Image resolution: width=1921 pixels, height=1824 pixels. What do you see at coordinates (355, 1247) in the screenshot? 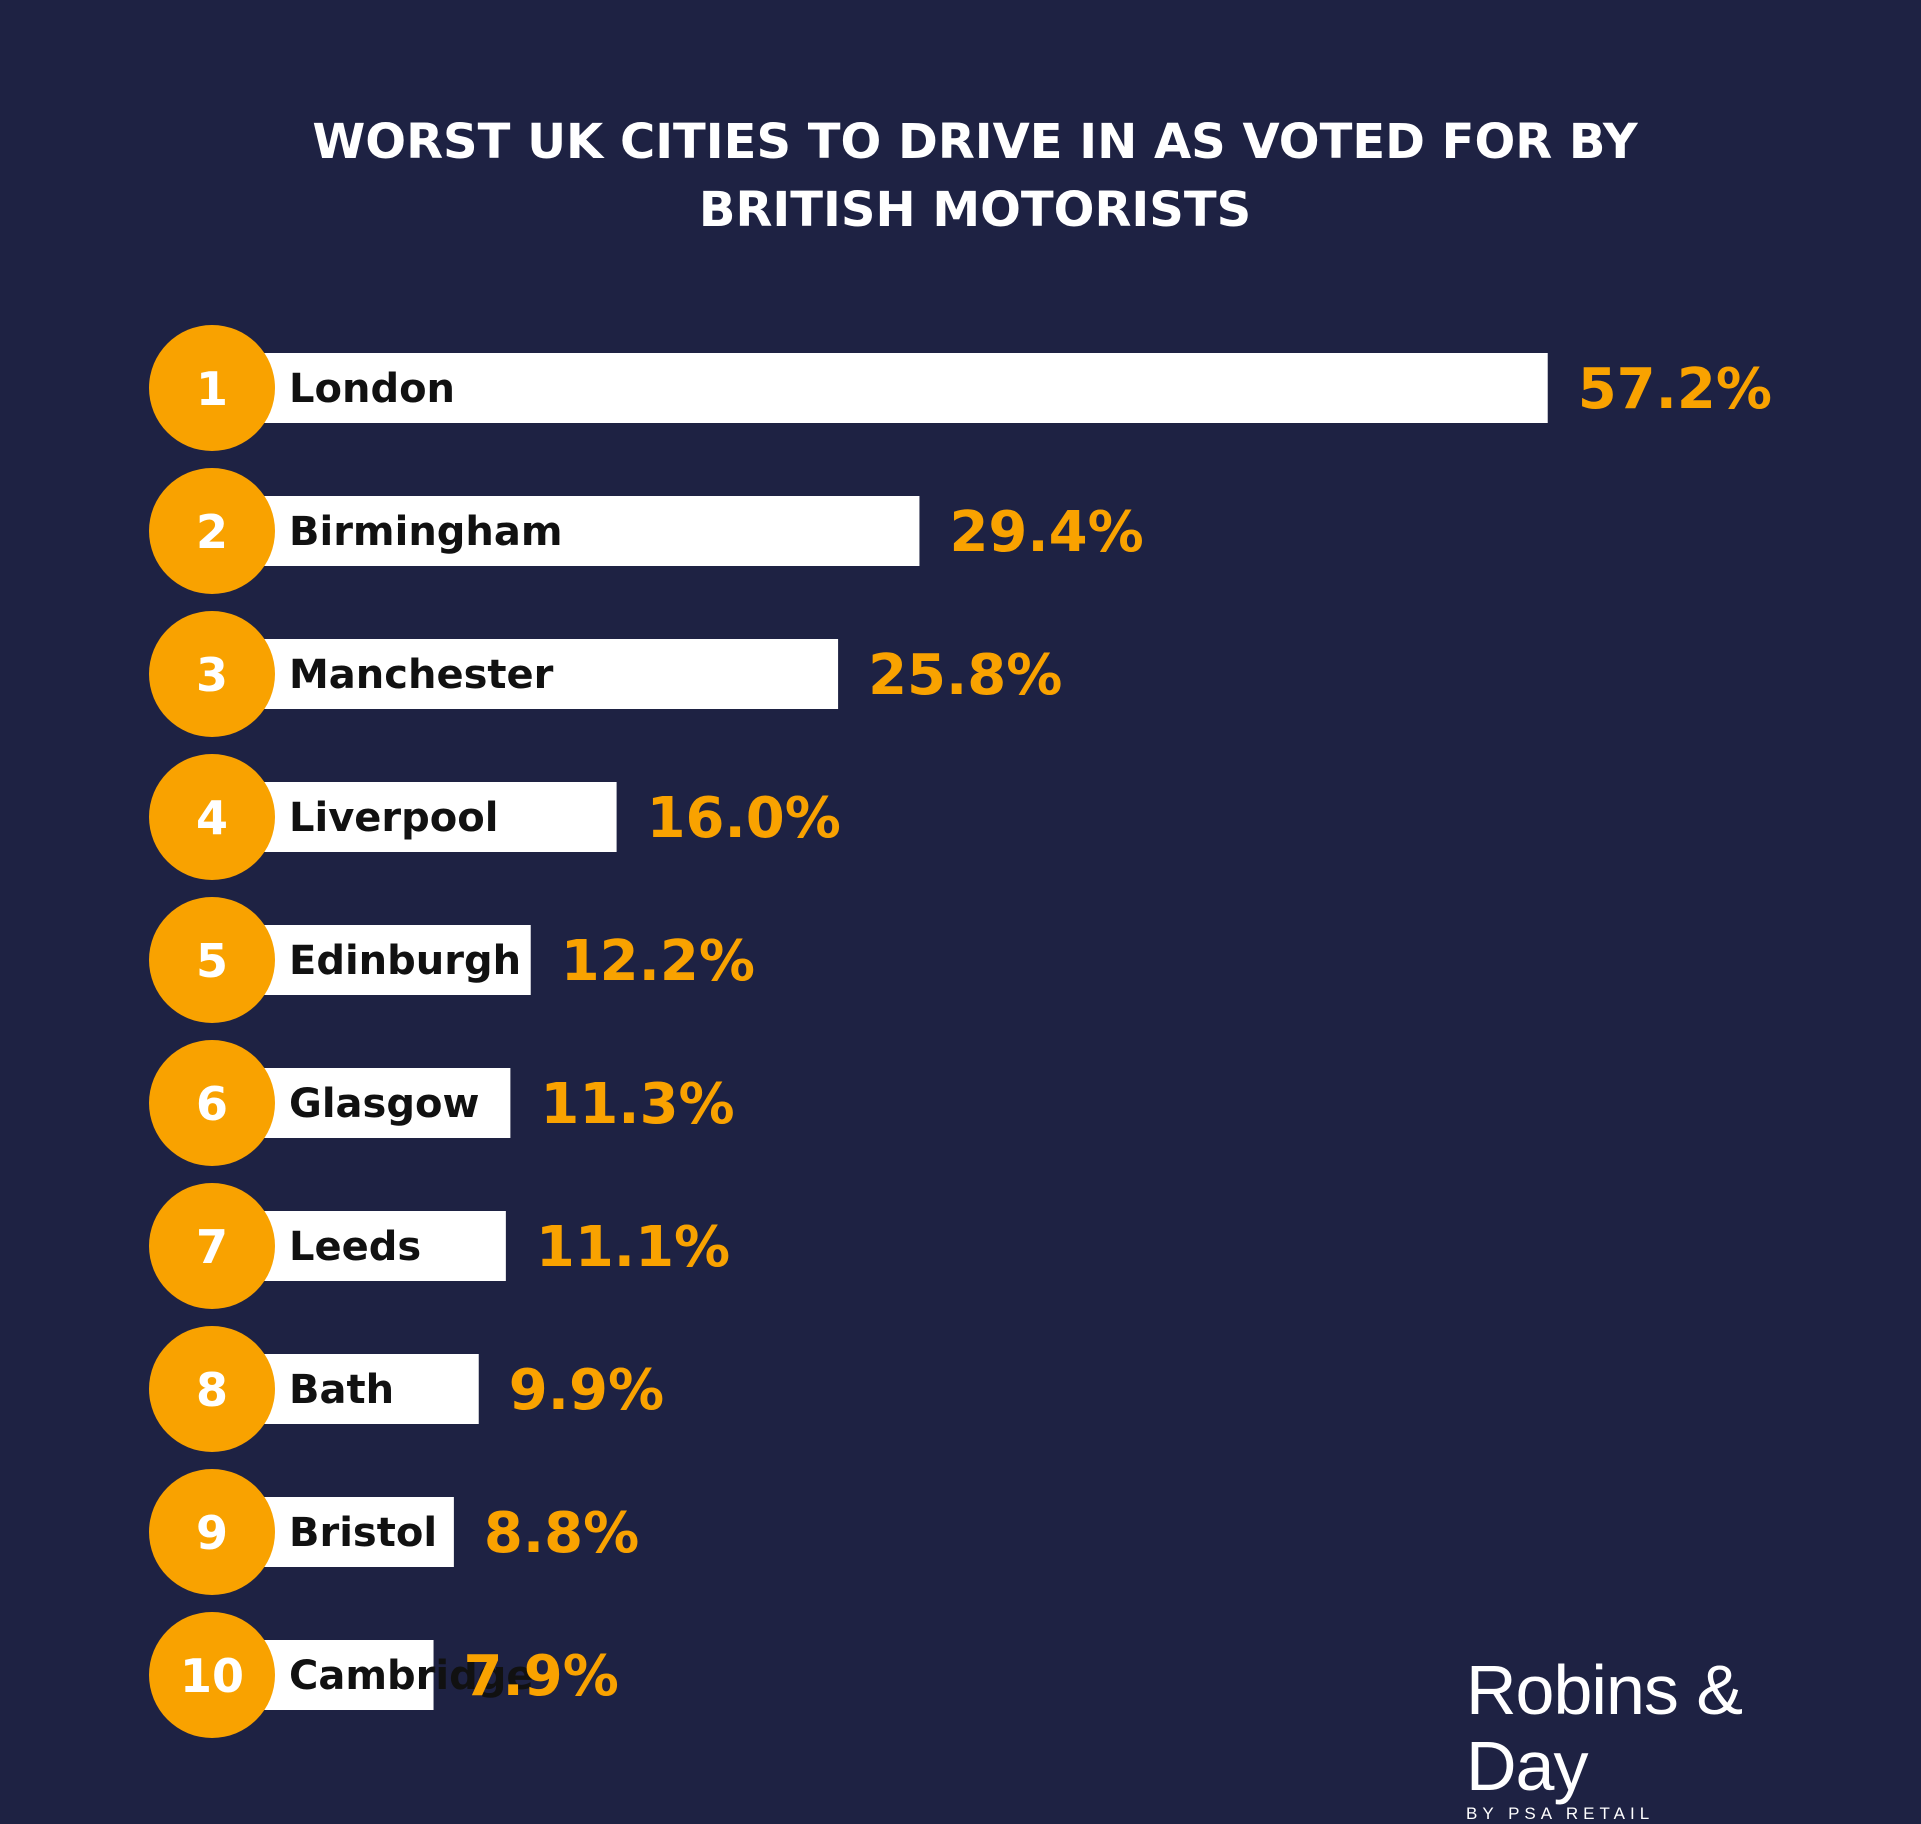
I see `city-label: Leeds` at bounding box center [355, 1247].